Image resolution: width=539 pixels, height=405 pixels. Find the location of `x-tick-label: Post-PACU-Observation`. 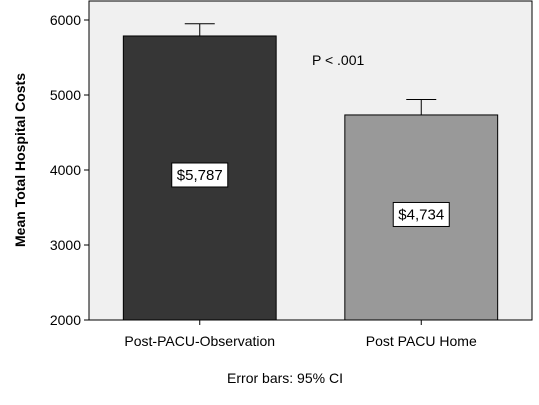

x-tick-label: Post-PACU-Observation is located at coordinates (199, 341).